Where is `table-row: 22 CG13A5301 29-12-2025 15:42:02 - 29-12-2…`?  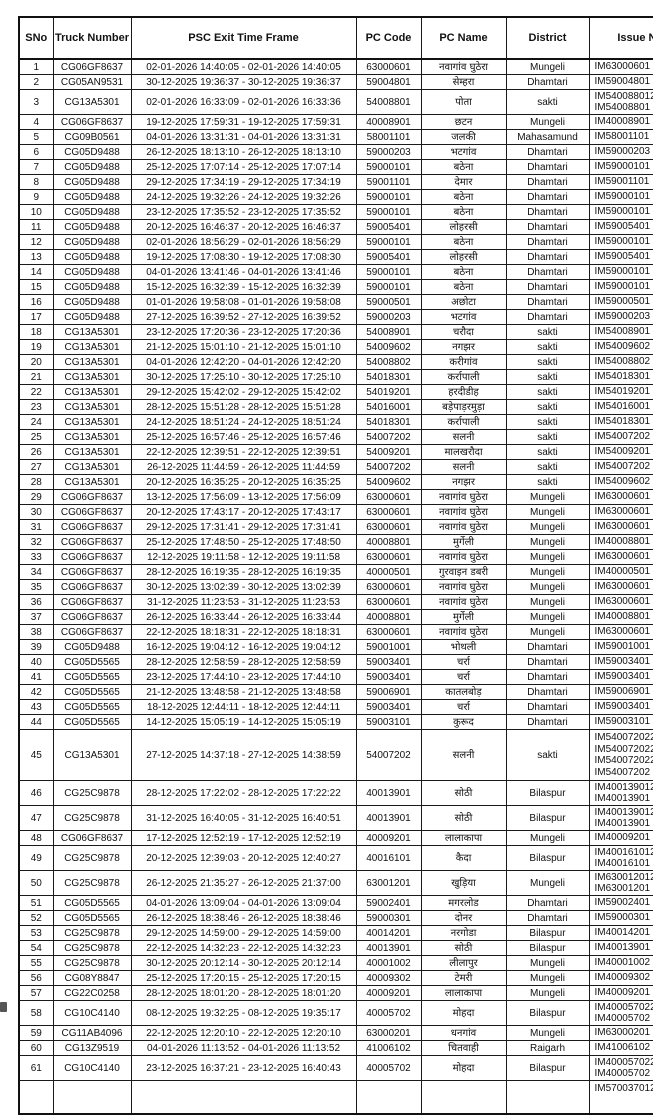
table-row: 22 CG13A5301 29-12-2025 15:42:02 - 29-12-2… is located at coordinates (335, 392).